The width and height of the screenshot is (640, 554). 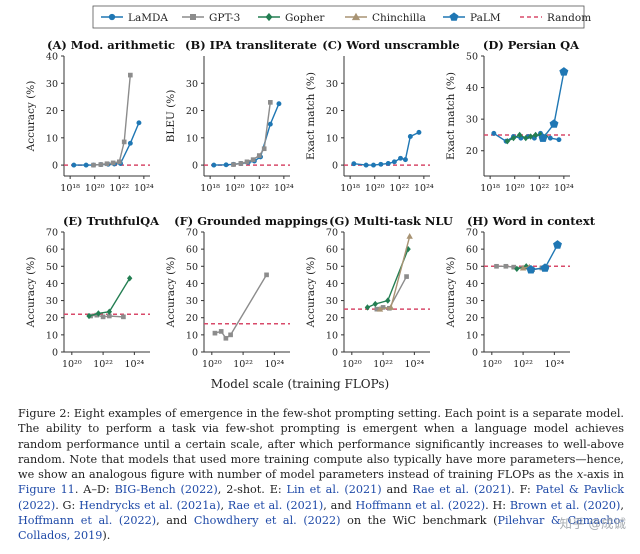 What do you see at coordinates (592, 523) in the screenshot?
I see `watermark: 知乎 @成诚` at bounding box center [592, 523].